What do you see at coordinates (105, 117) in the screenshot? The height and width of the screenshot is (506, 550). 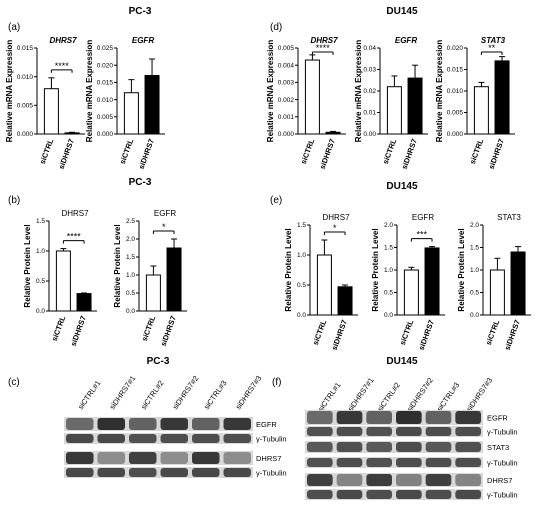 I see `y-tick-label: 0.005` at bounding box center [105, 117].